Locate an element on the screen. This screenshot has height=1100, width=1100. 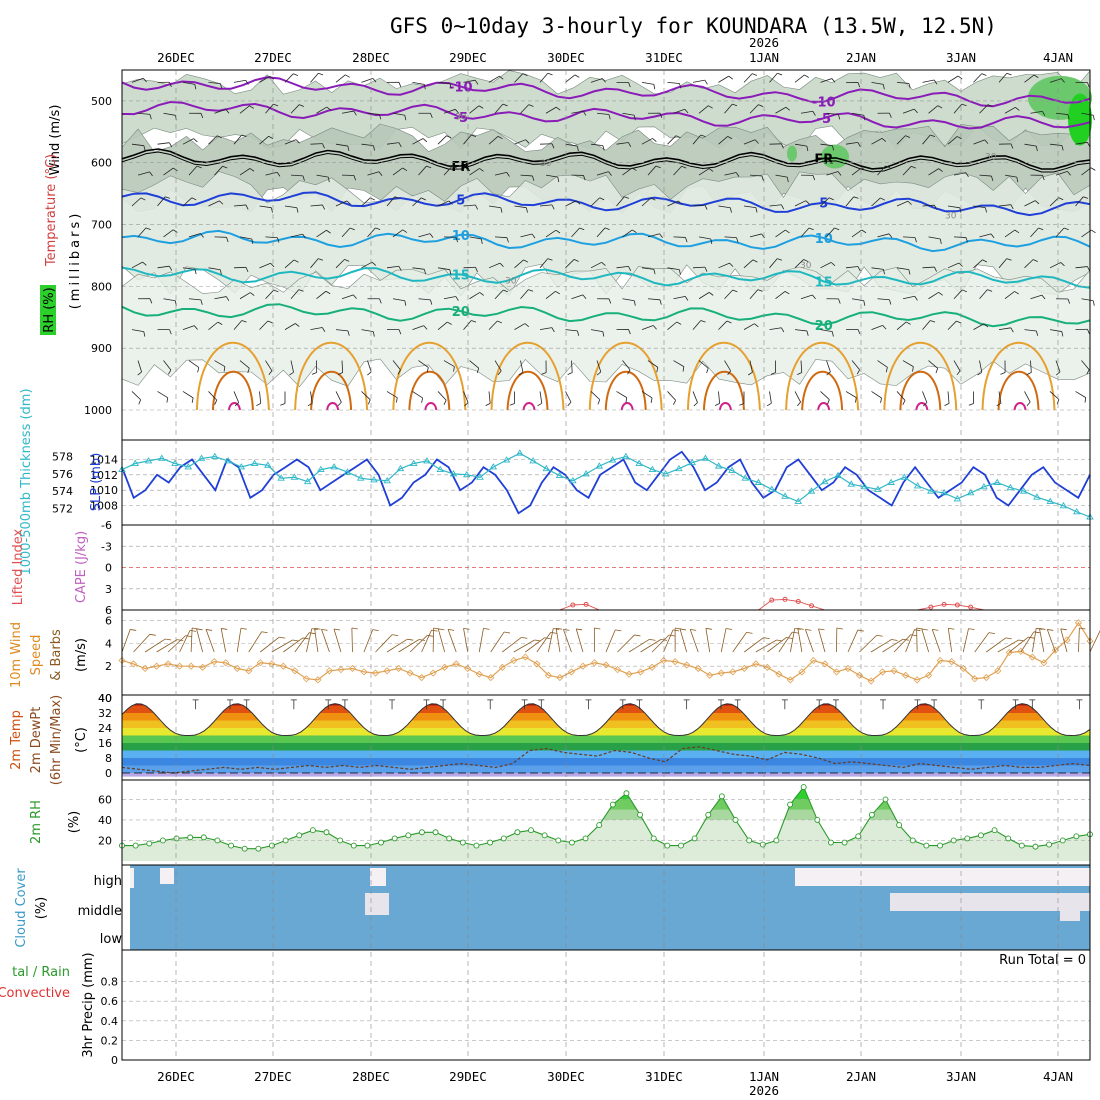
precip-tick-label: 0.2 is located at coordinates (110, 1040).